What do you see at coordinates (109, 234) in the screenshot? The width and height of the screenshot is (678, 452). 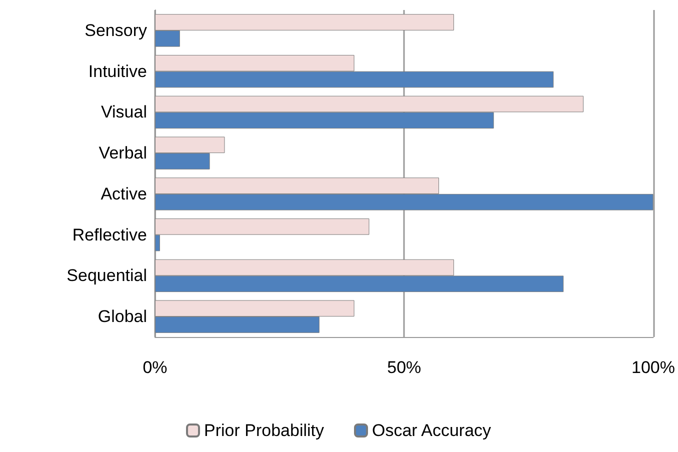 I see `y-tick-label: Reflective` at bounding box center [109, 234].